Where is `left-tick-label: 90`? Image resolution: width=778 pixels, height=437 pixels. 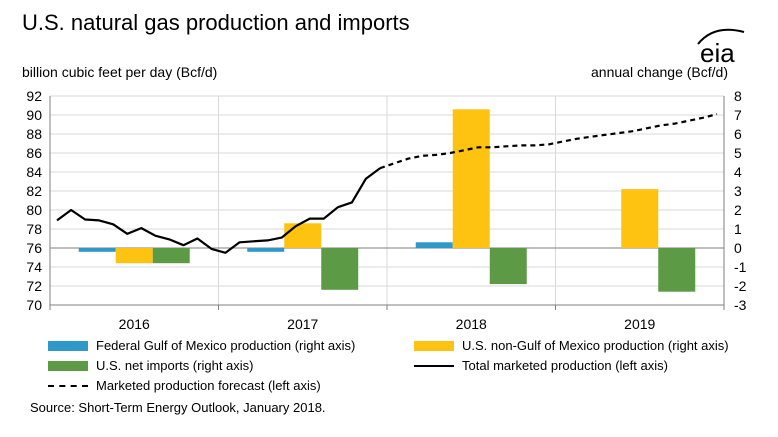 left-tick-label: 90 is located at coordinates (34, 115).